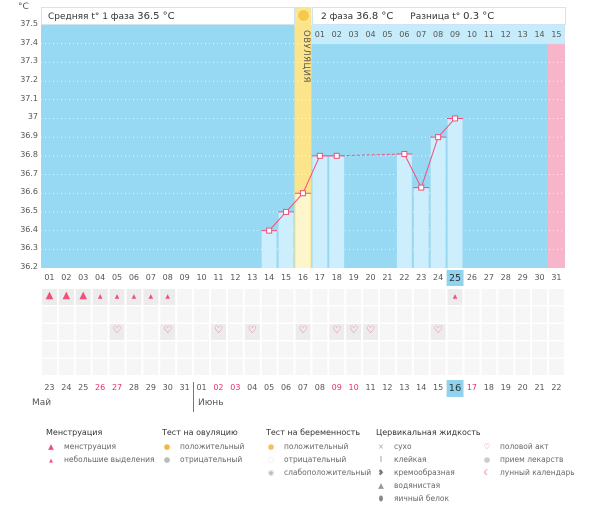 This screenshot has height=522, width=600. I want to click on calendar-date: 05, so click(269, 387).